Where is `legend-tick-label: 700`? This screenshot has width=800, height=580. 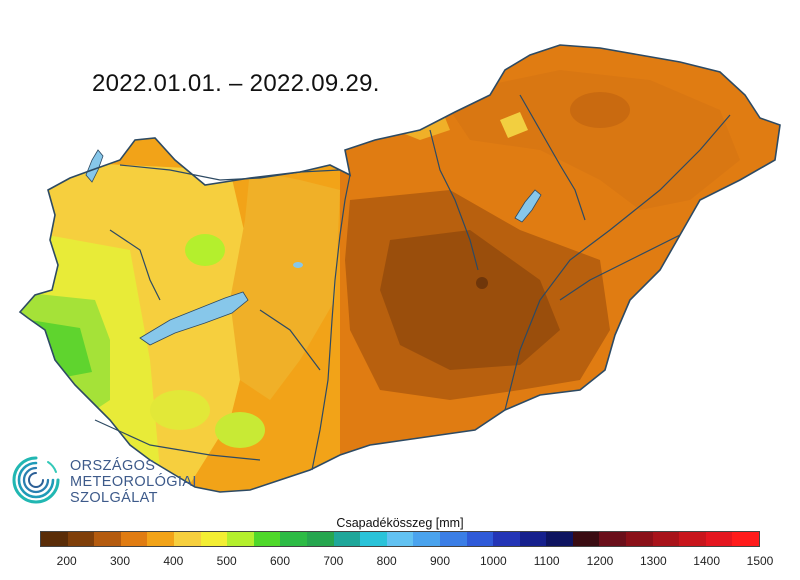
legend-tick-label: 700 is located at coordinates (333, 561).